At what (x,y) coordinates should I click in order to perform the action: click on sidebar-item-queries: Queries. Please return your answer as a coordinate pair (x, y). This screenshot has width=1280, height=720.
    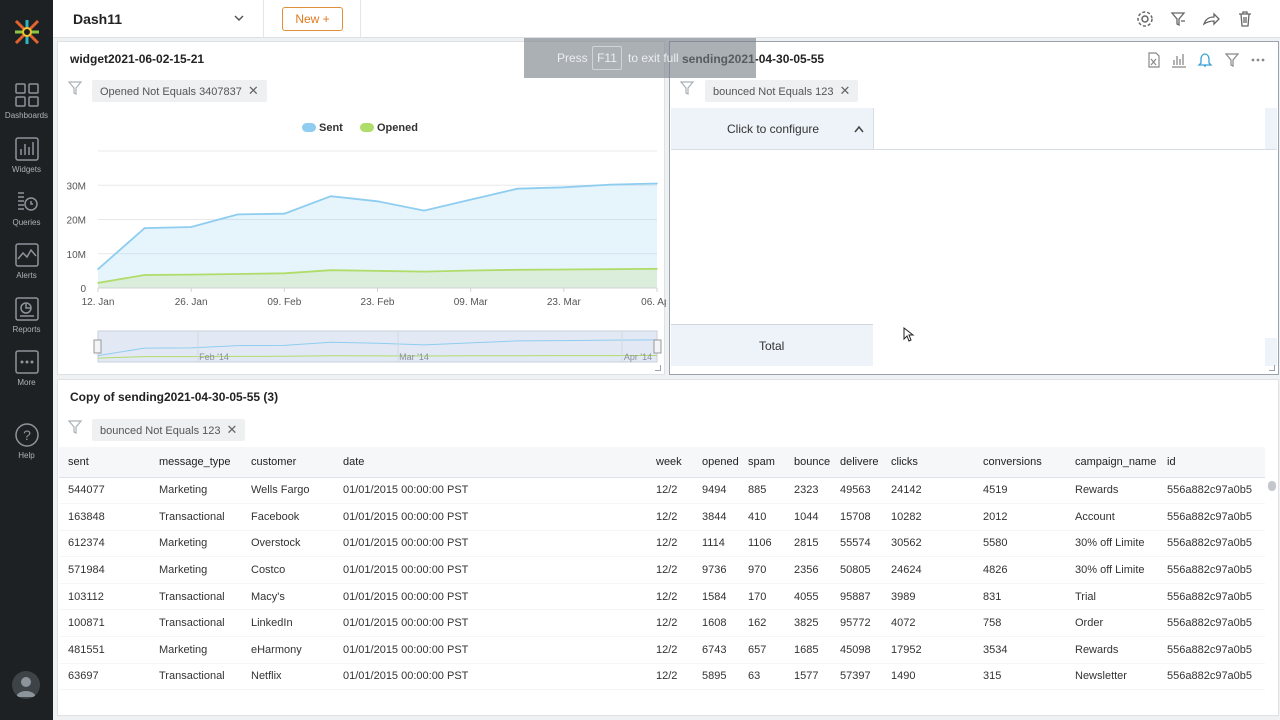
    Looking at the image, I should click on (26, 208).